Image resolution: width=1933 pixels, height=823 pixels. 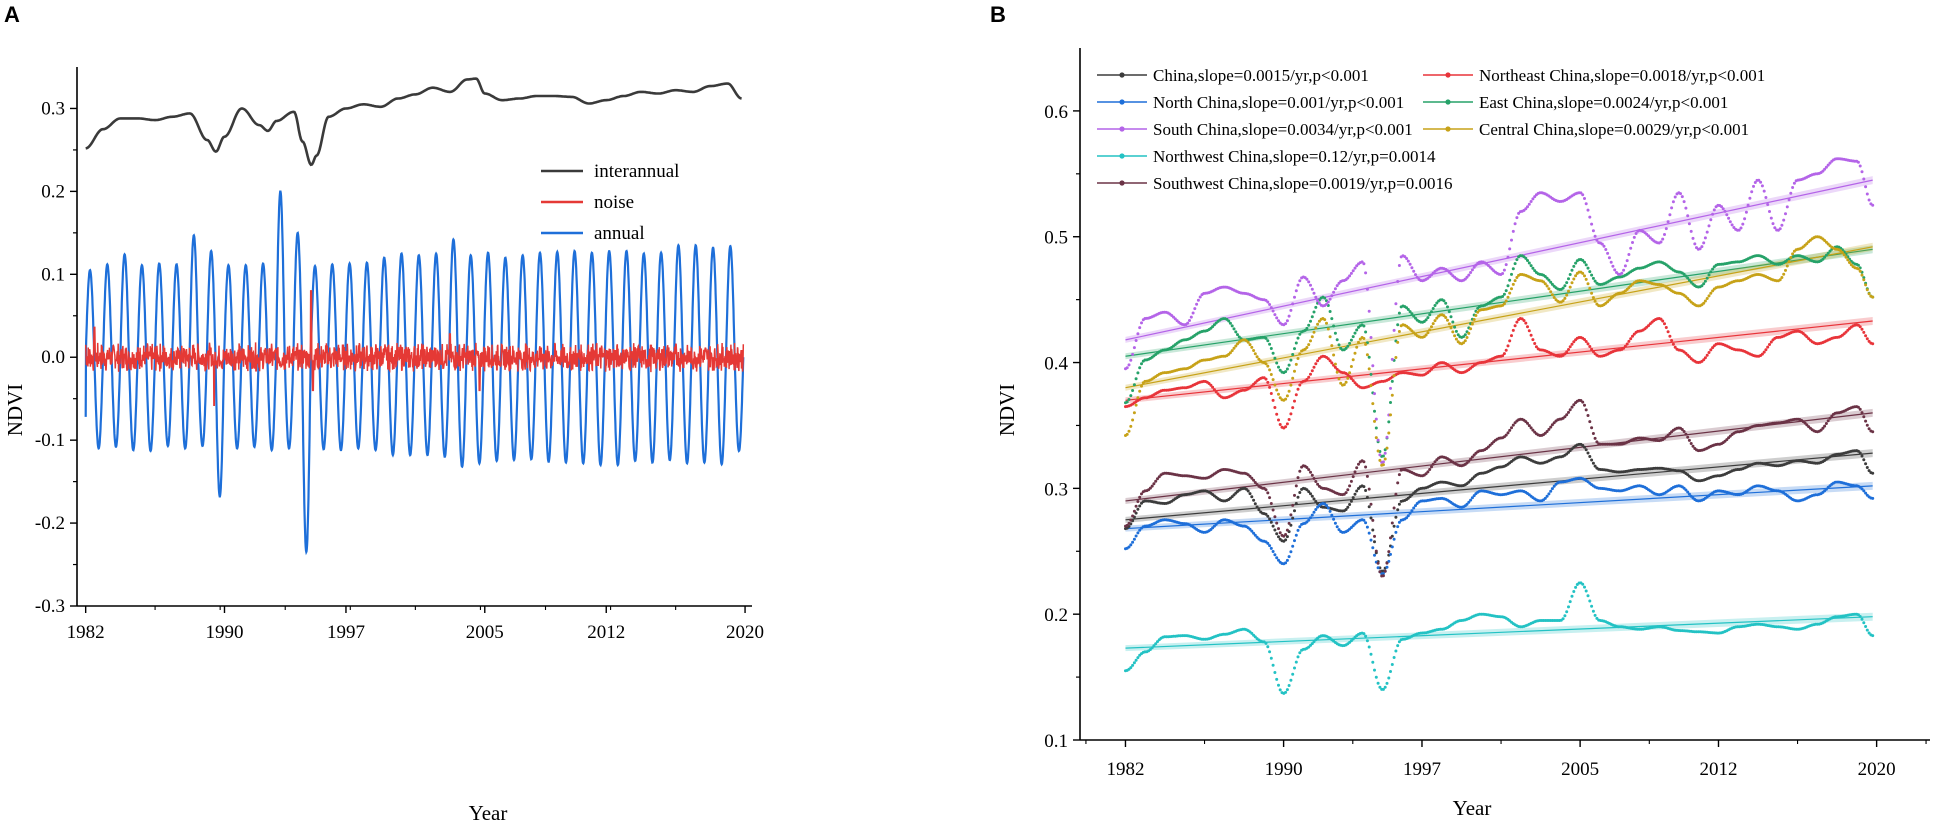 What do you see at coordinates (1056, 615) in the screenshot?
I see `y-tick-label: 0.2` at bounding box center [1056, 615].